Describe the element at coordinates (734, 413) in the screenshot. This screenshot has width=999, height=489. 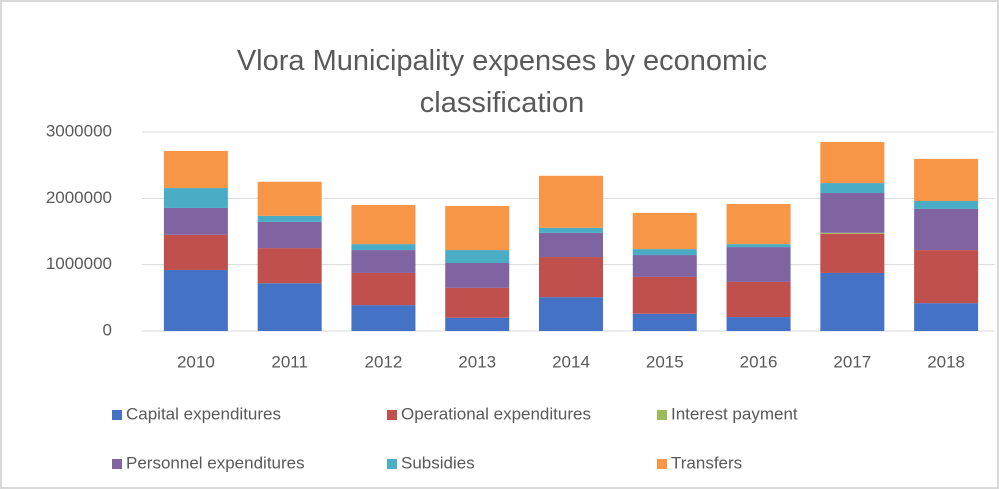
I see `legend-label: Interest payment` at that location.